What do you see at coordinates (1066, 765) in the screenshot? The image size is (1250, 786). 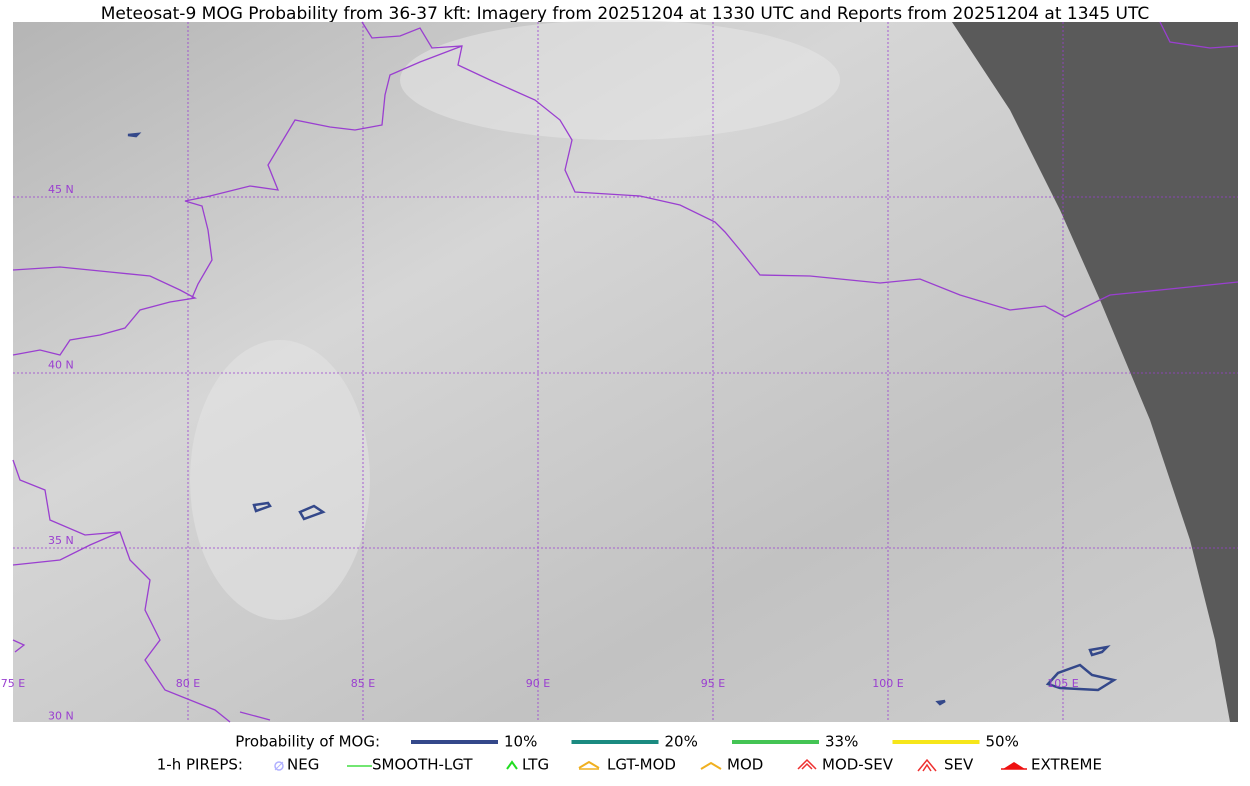 I see `legend-label: EXTREME` at bounding box center [1066, 765].